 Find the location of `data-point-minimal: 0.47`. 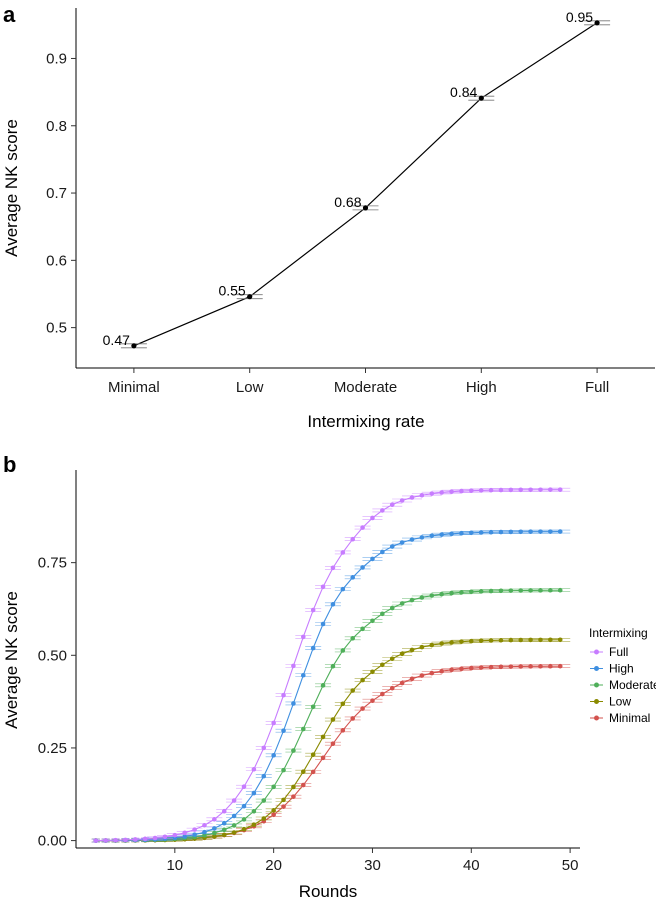

data-point-minimal: 0.47 is located at coordinates (125, 340).